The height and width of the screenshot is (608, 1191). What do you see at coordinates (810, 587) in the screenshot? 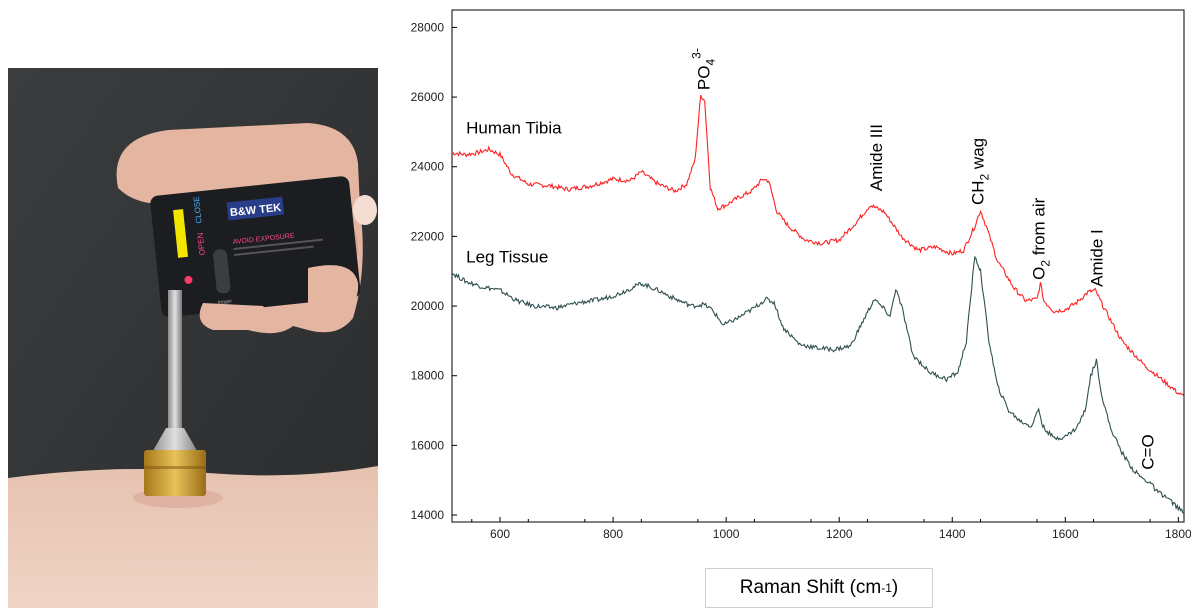
I see `x-axis-label-text: Raman Shift (cm` at bounding box center [810, 587].